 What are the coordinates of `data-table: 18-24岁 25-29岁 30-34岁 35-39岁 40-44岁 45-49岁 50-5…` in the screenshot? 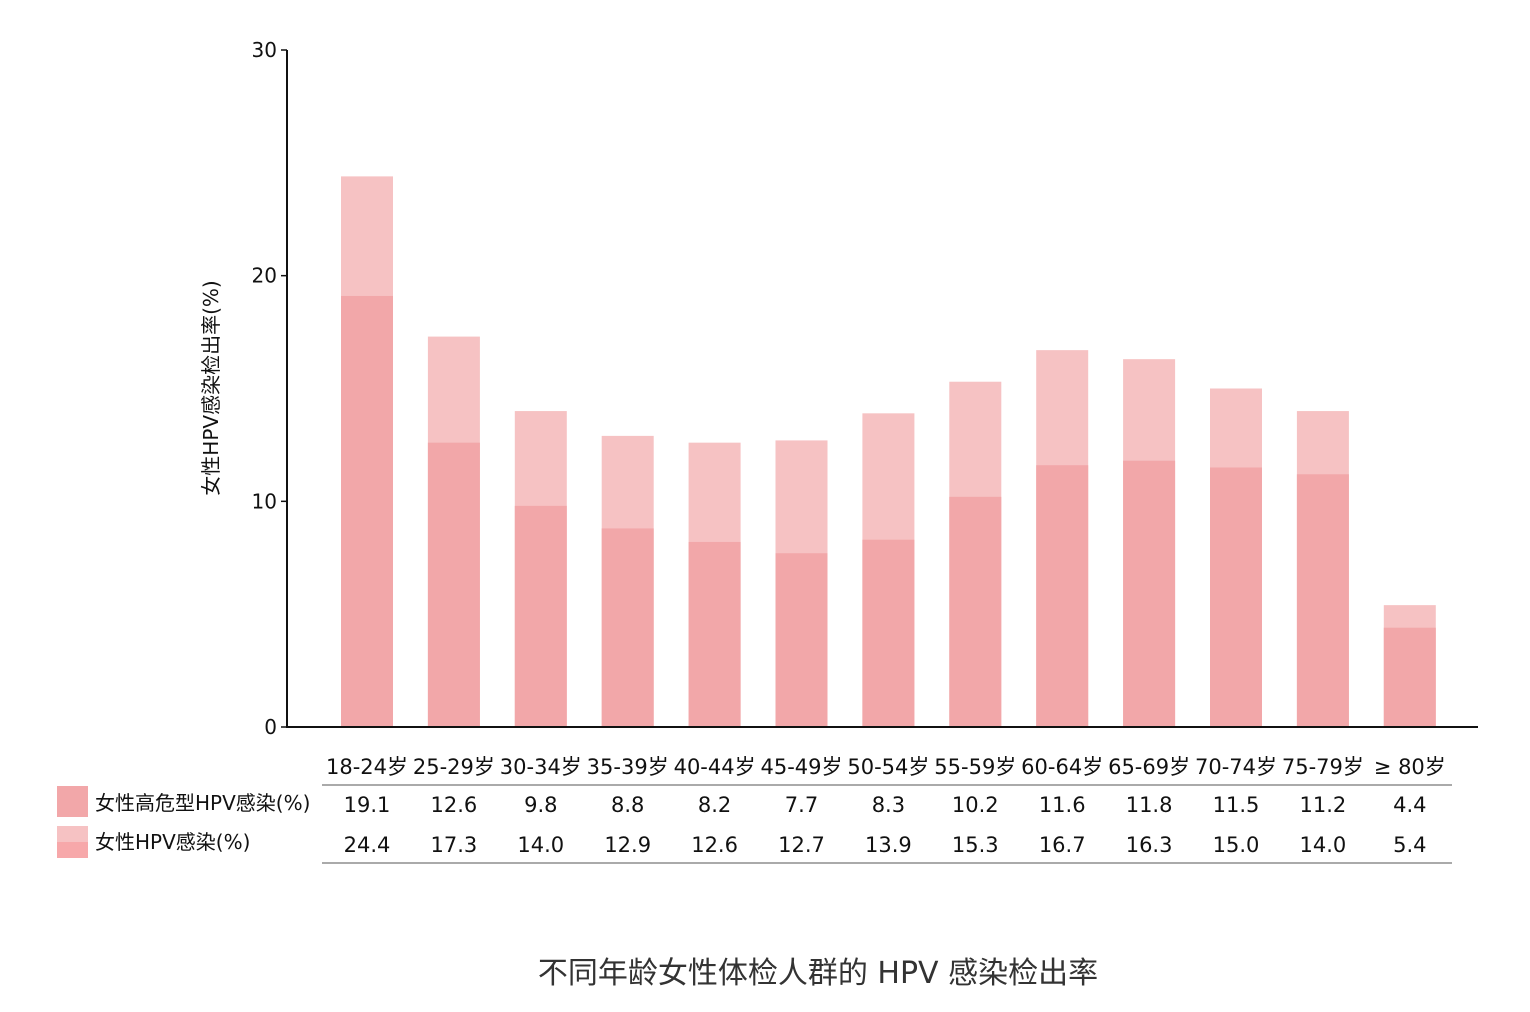 It's located at (754, 809).